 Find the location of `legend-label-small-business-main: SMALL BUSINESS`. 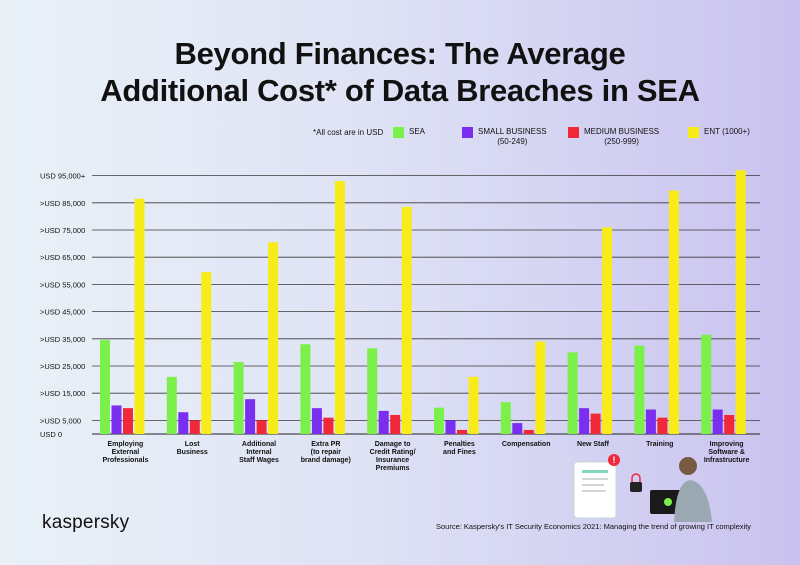

legend-label-small-business-main: SMALL BUSINESS is located at coordinates (512, 131).